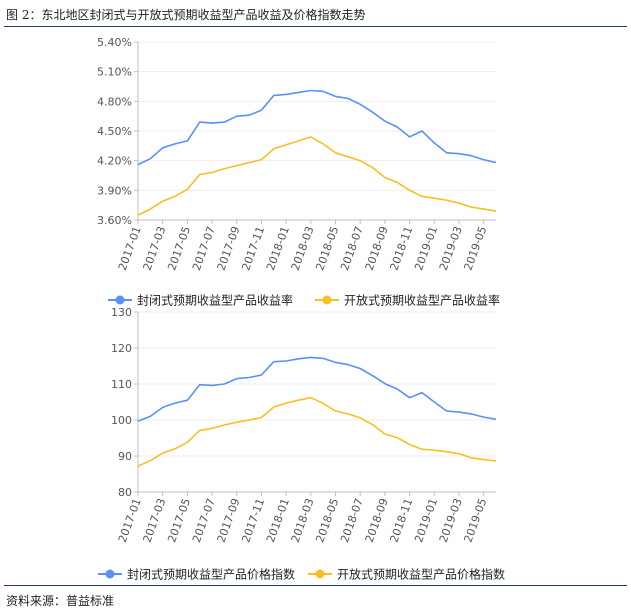  I want to click on figure-title: 图 2：东北地区封闭式与开放式预期收益型产品收益及价格指数走势, so click(186, 15).